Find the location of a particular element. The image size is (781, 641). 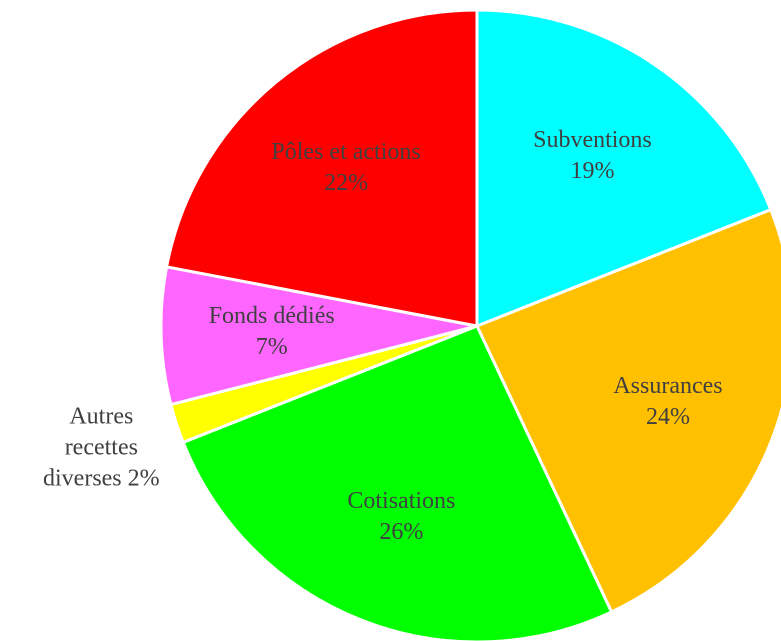

value-label: 24% is located at coordinates (667, 416).